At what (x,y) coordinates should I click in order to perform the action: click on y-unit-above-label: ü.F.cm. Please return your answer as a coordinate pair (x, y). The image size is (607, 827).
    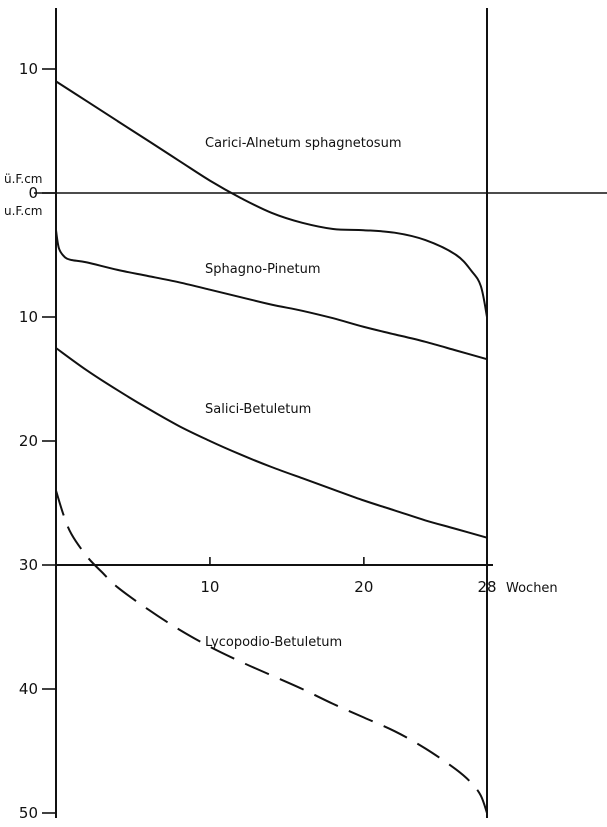
    Looking at the image, I should click on (23, 179).